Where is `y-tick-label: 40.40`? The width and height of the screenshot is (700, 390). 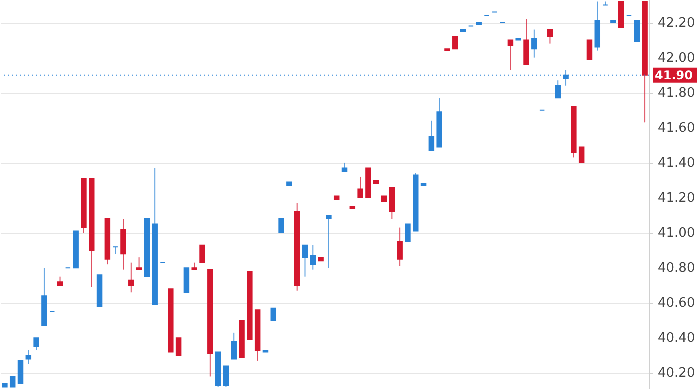 y-tick-label: 40.40 is located at coordinates (677, 338).